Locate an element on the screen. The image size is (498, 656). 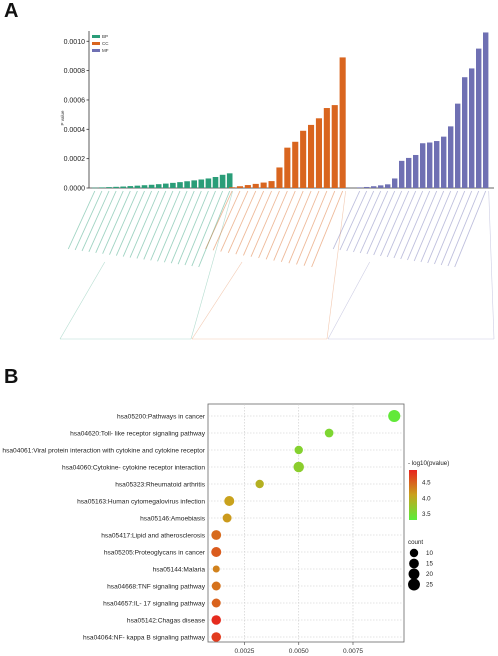
y-tick-label: 0.0004 is located at coordinates (75, 130).